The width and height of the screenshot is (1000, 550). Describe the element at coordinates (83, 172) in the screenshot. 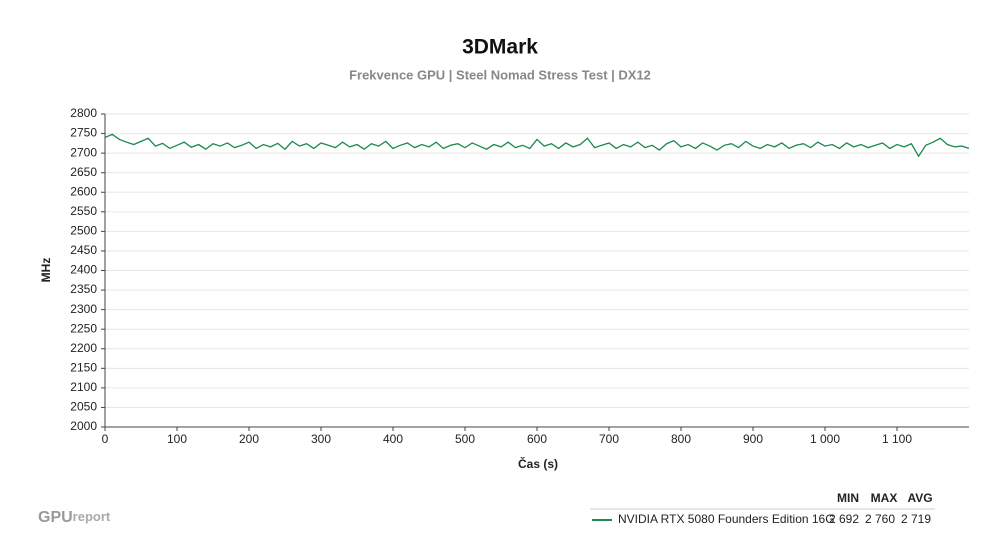

I see `y-tick-label: 2650` at that location.